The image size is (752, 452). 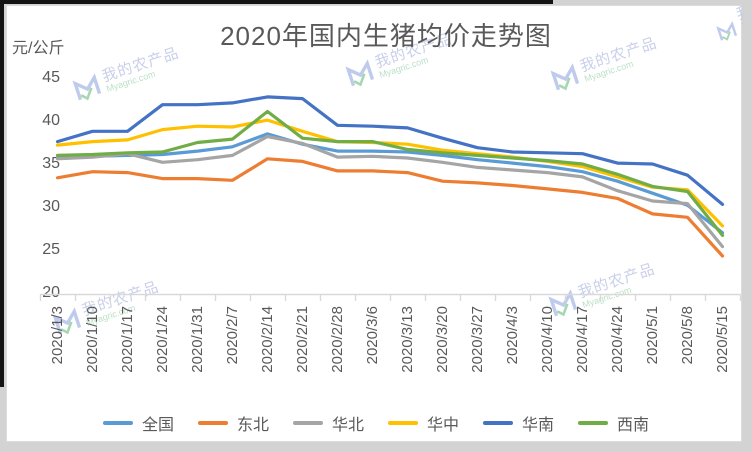 I want to click on x-tick-label: 2020/1/31, so click(x=197, y=339).